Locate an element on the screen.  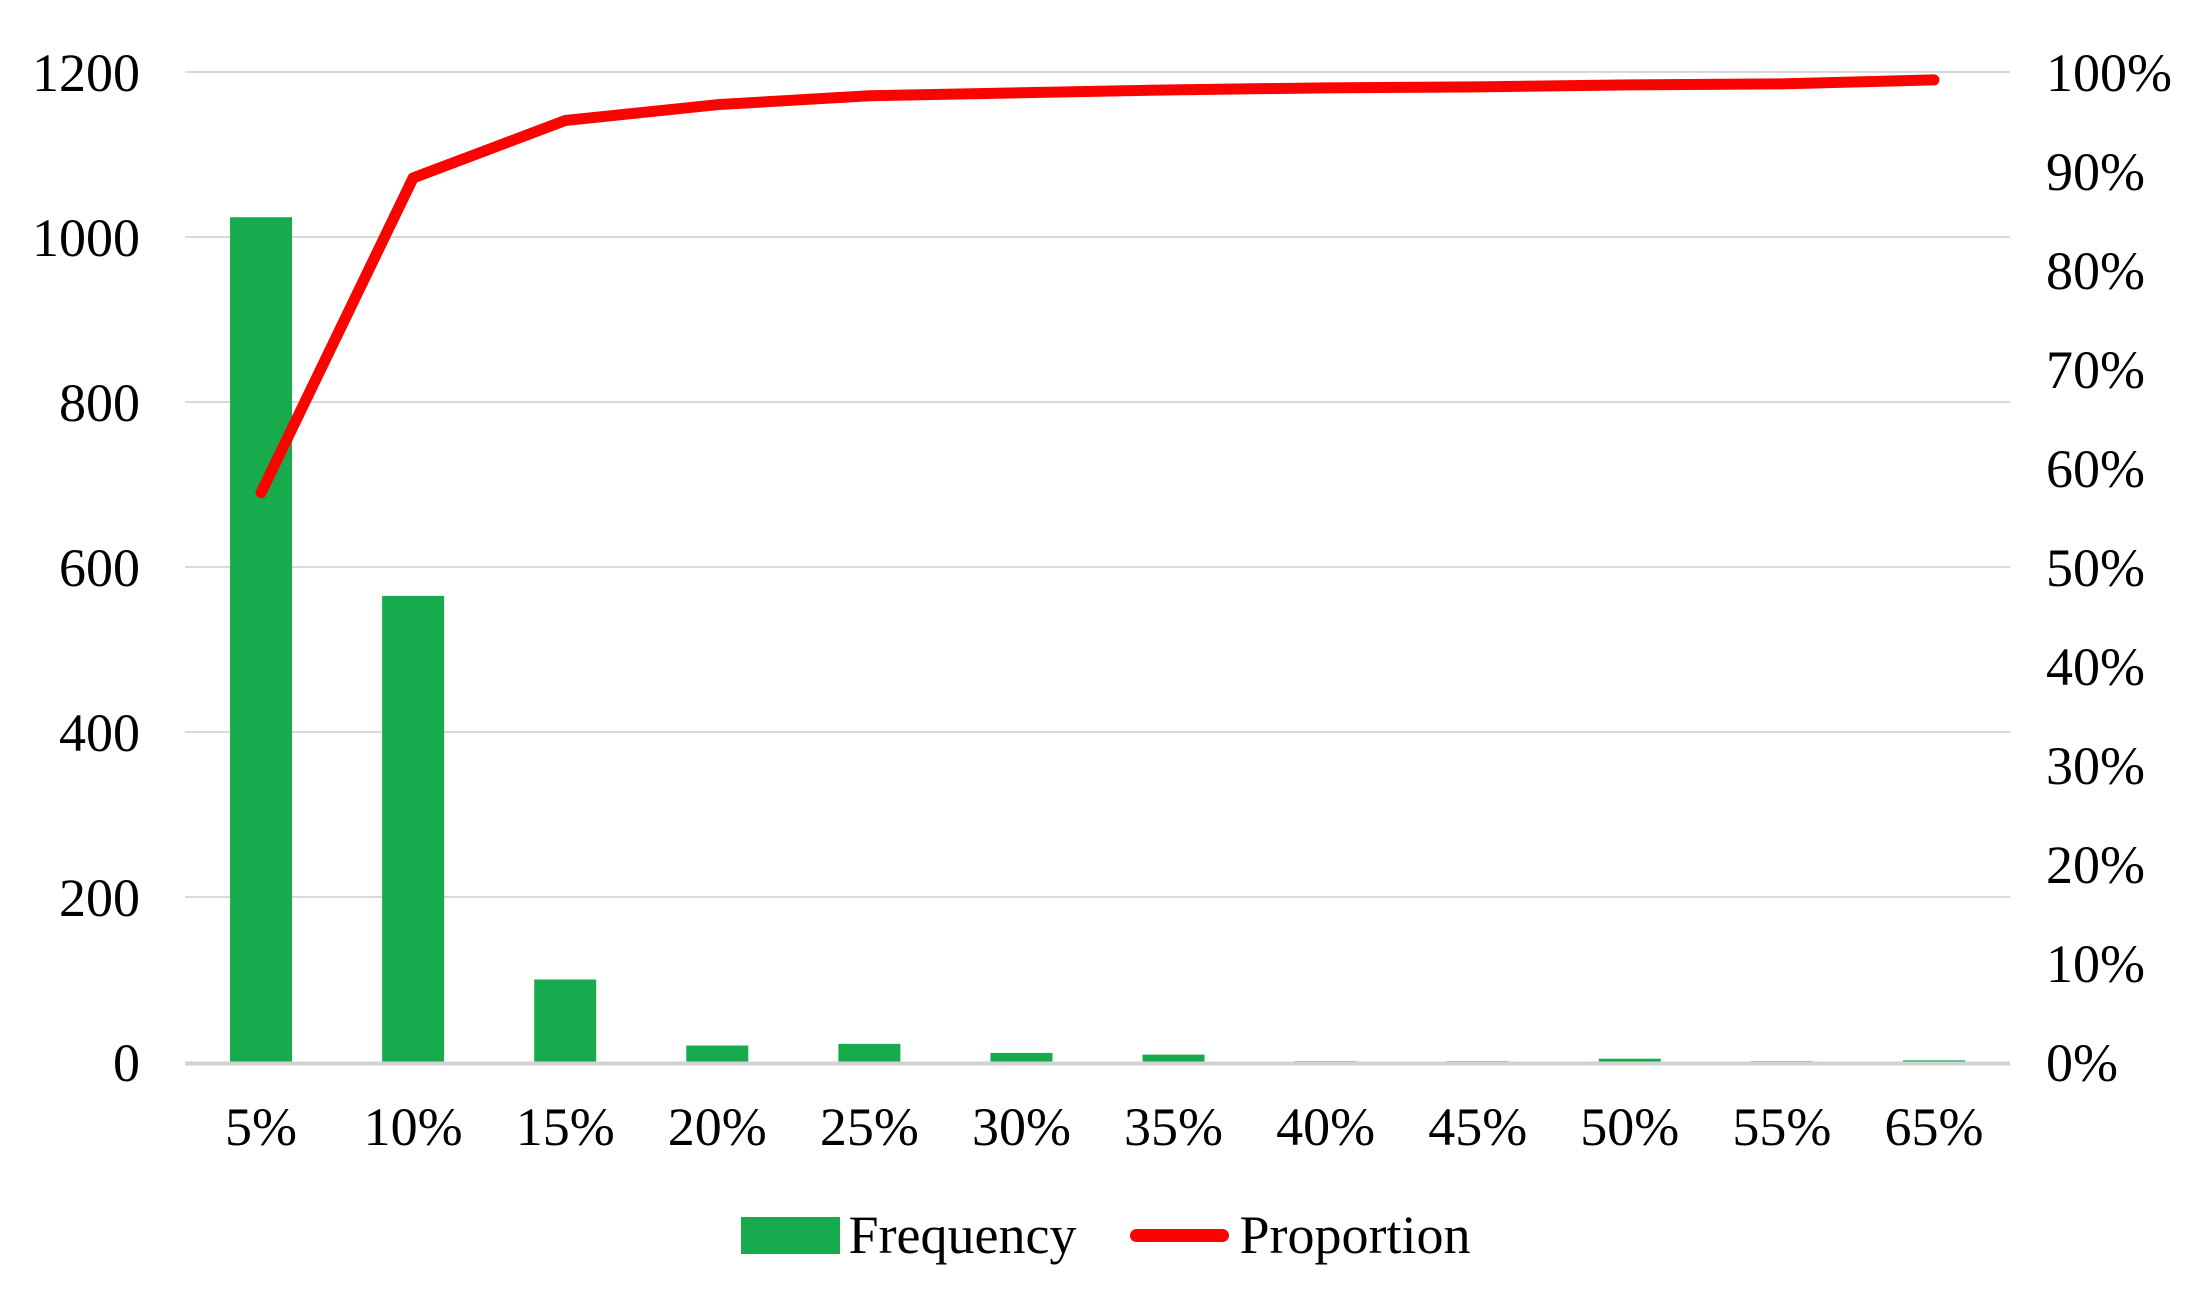
left-axis-tick-label: 400 is located at coordinates (99, 733).